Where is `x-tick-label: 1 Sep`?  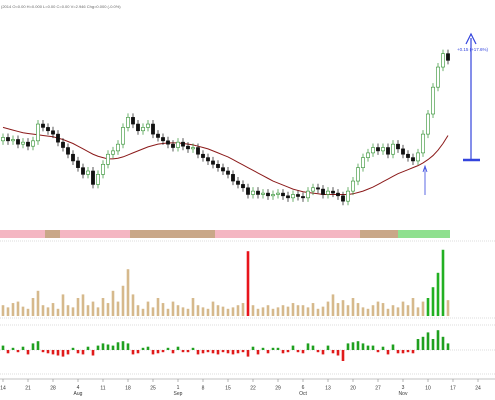 x-tick-label: 1 Sep is located at coordinates (178, 391).